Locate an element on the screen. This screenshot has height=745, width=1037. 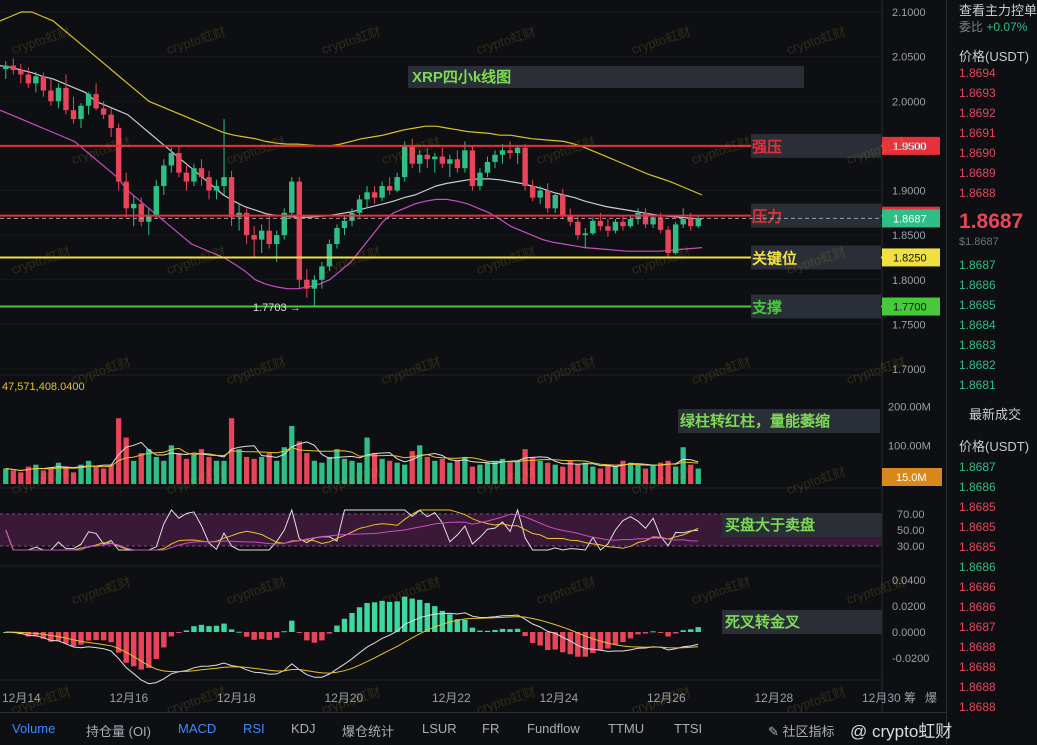
title-box is located at coordinates (606, 77).